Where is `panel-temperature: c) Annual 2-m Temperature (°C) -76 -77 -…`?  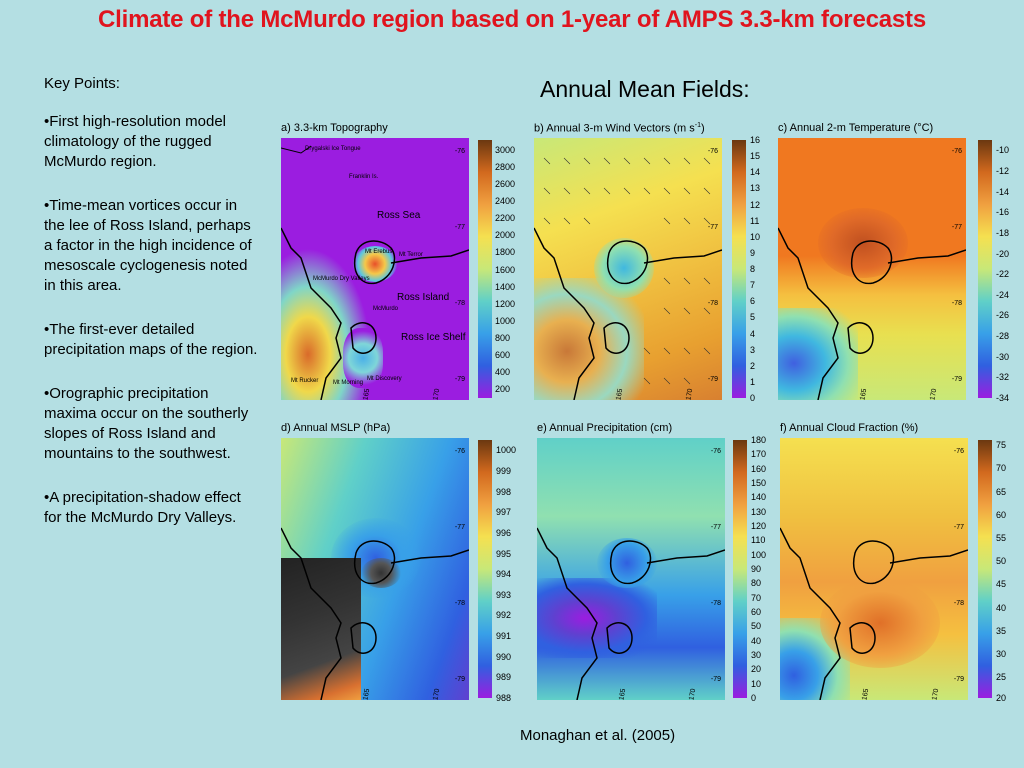 panel-temperature: c) Annual 2-m Temperature (°C) -76 -77 -… is located at coordinates (898, 262).